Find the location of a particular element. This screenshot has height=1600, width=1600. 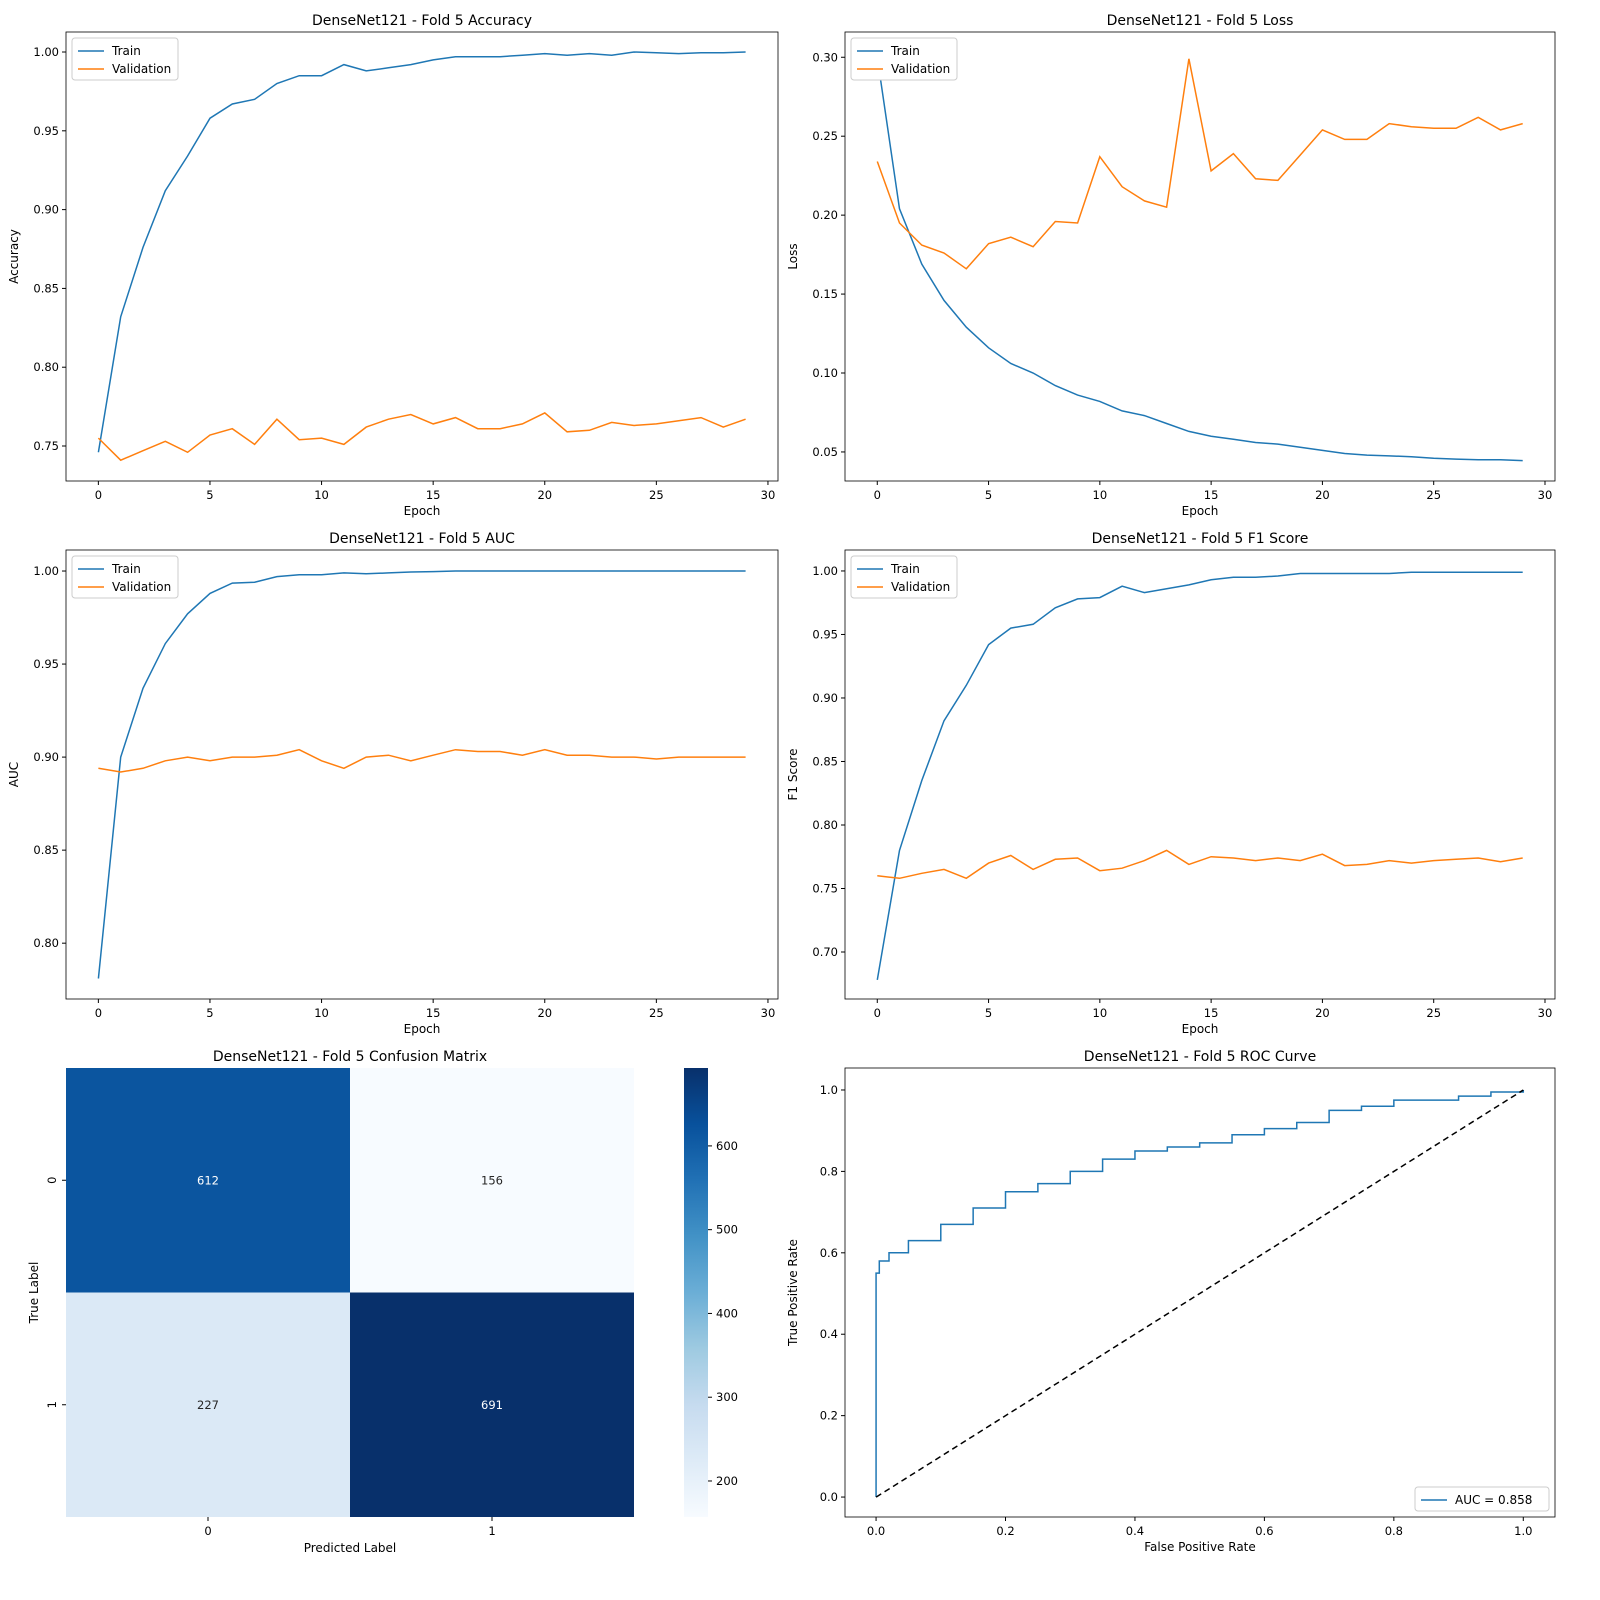

chart-title: DenseNet121 - Fold 5 AUC is located at coordinates (422, 539).